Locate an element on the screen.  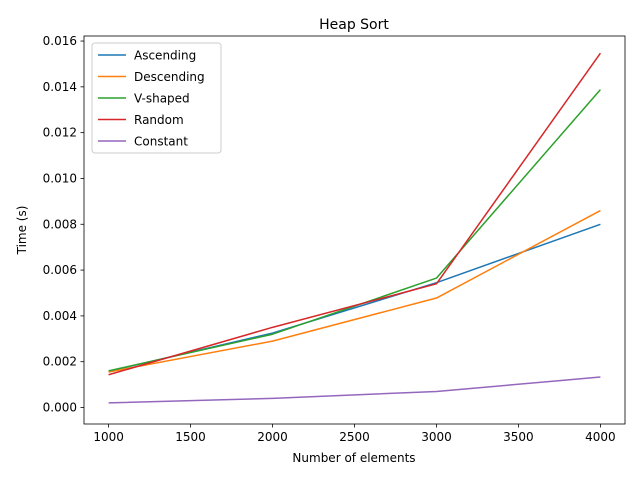
x-axis-ticks: 1000 1500 2000 2500 3000 3500 4000 is located at coordinates (354, 434).